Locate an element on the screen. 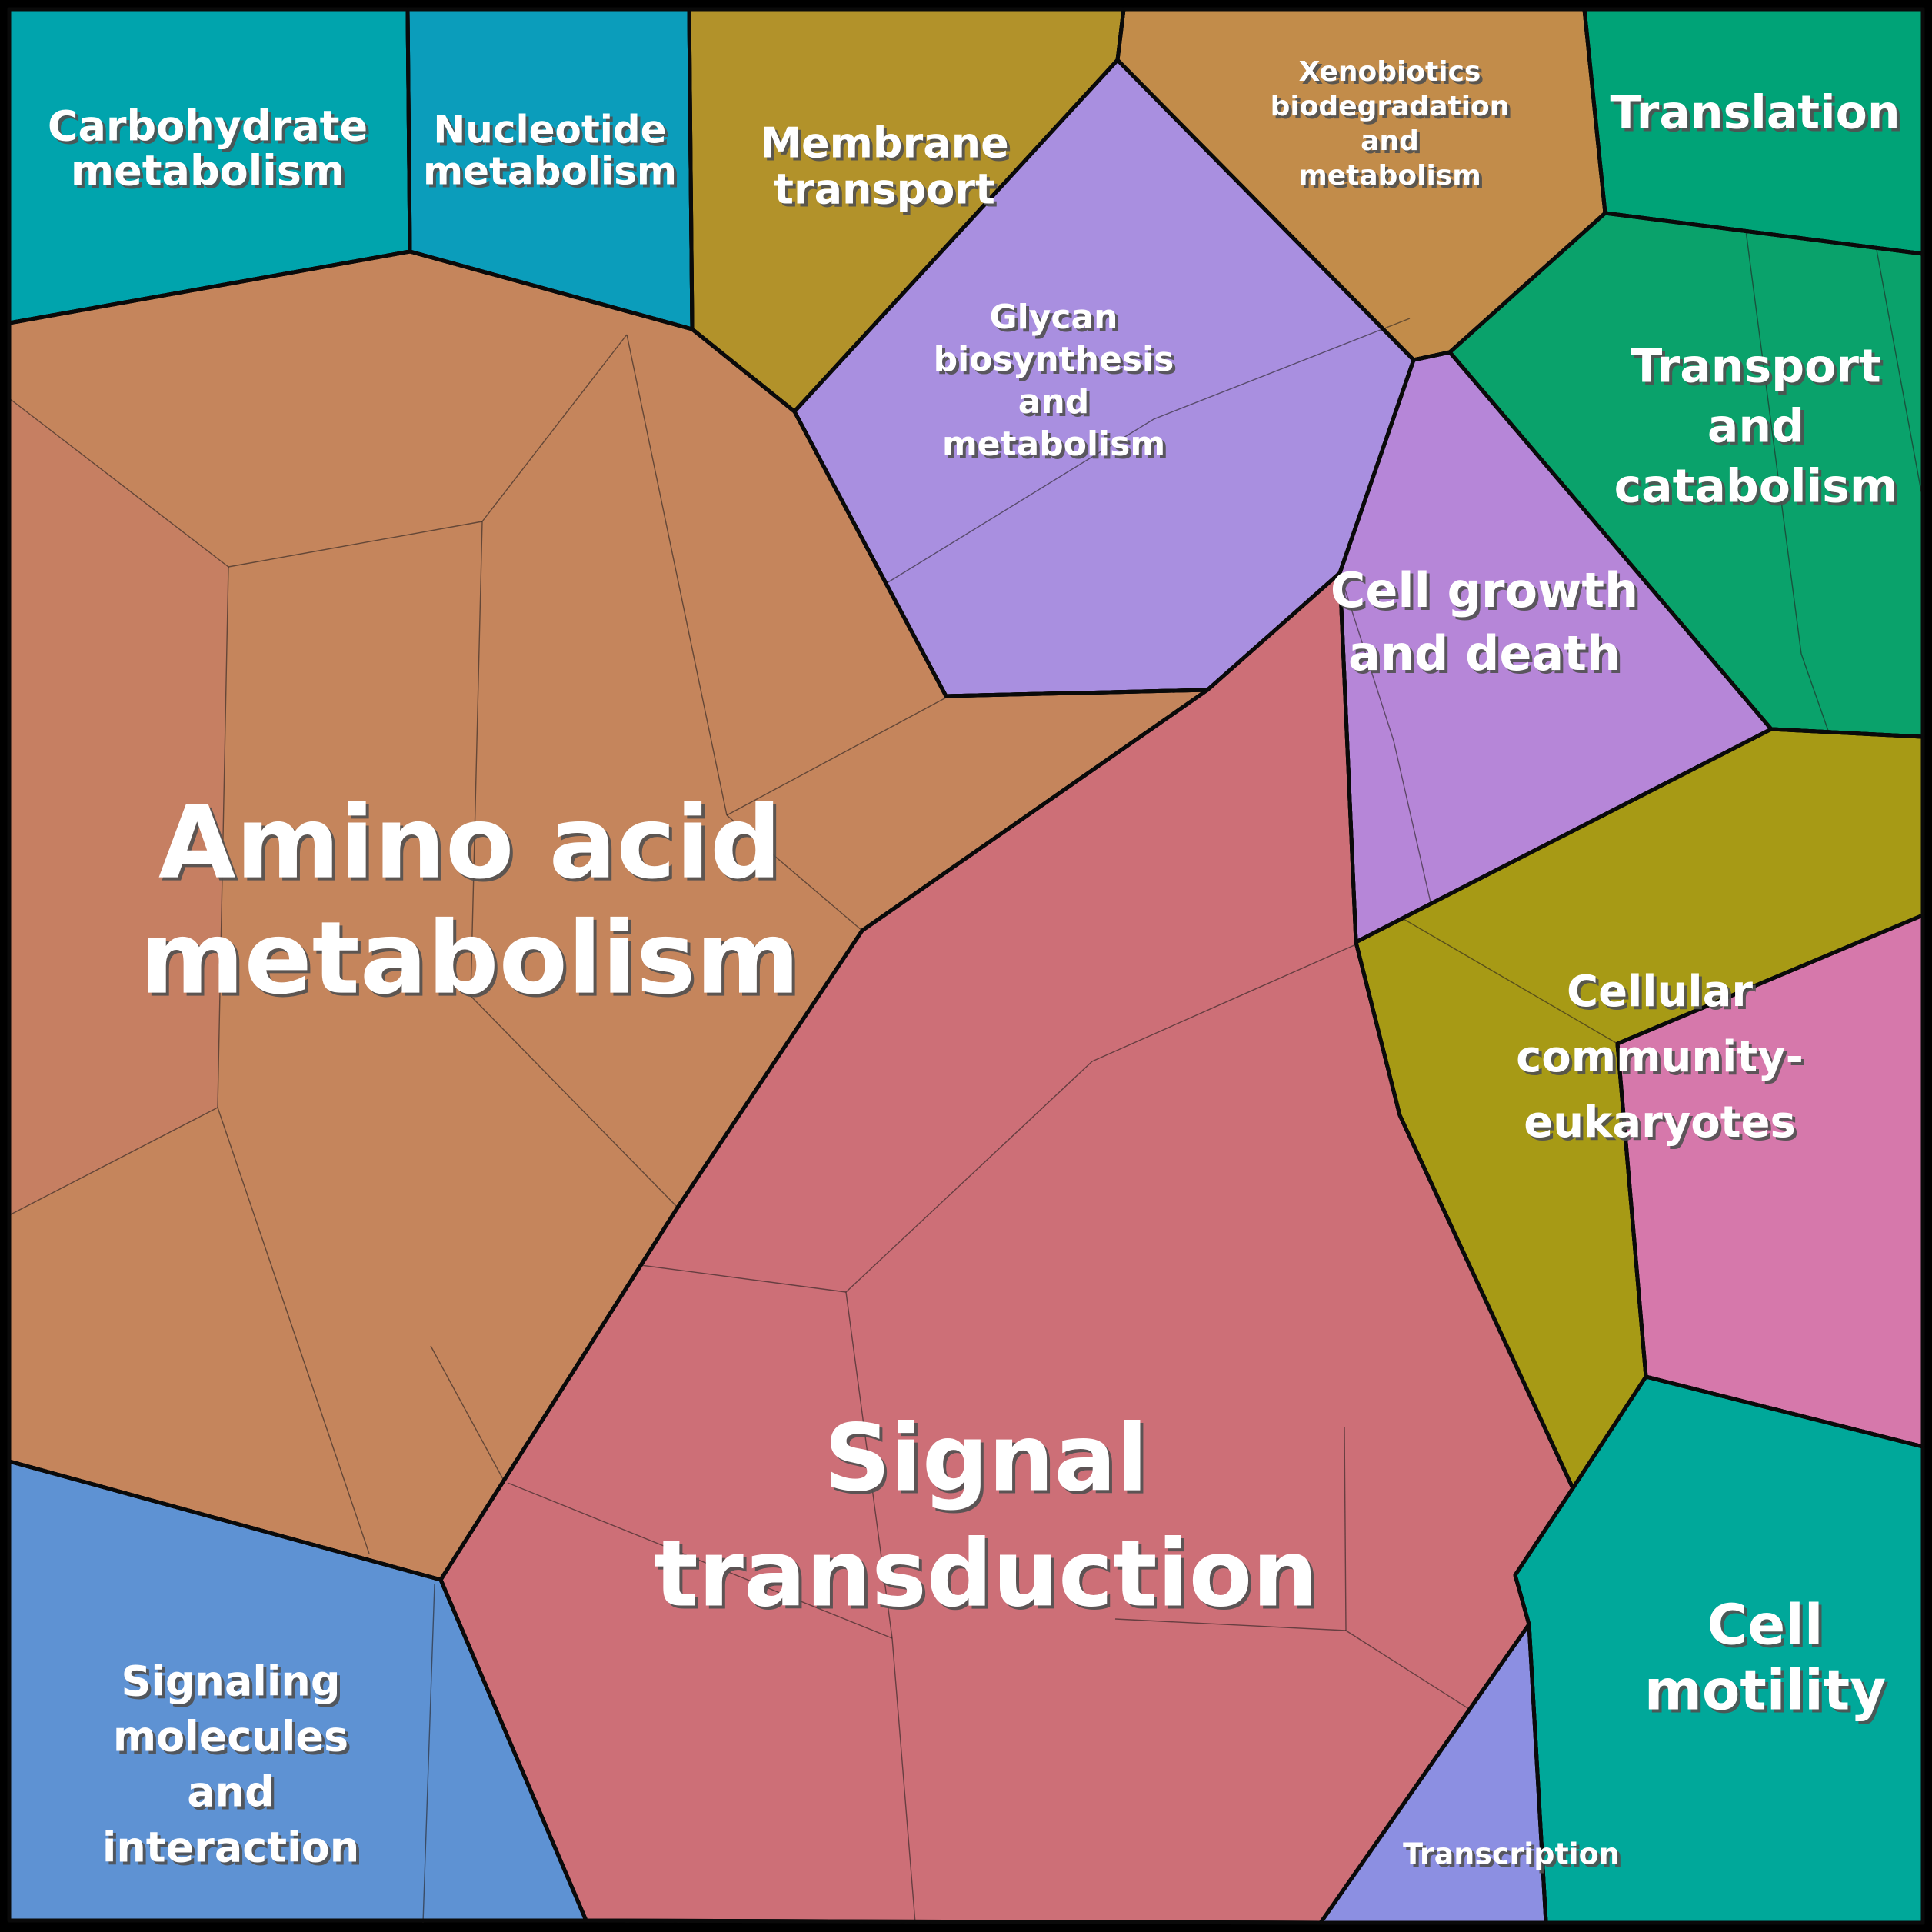  cell-label-amino-line1-shadow: Amino acid is located at coordinates (473, 846).